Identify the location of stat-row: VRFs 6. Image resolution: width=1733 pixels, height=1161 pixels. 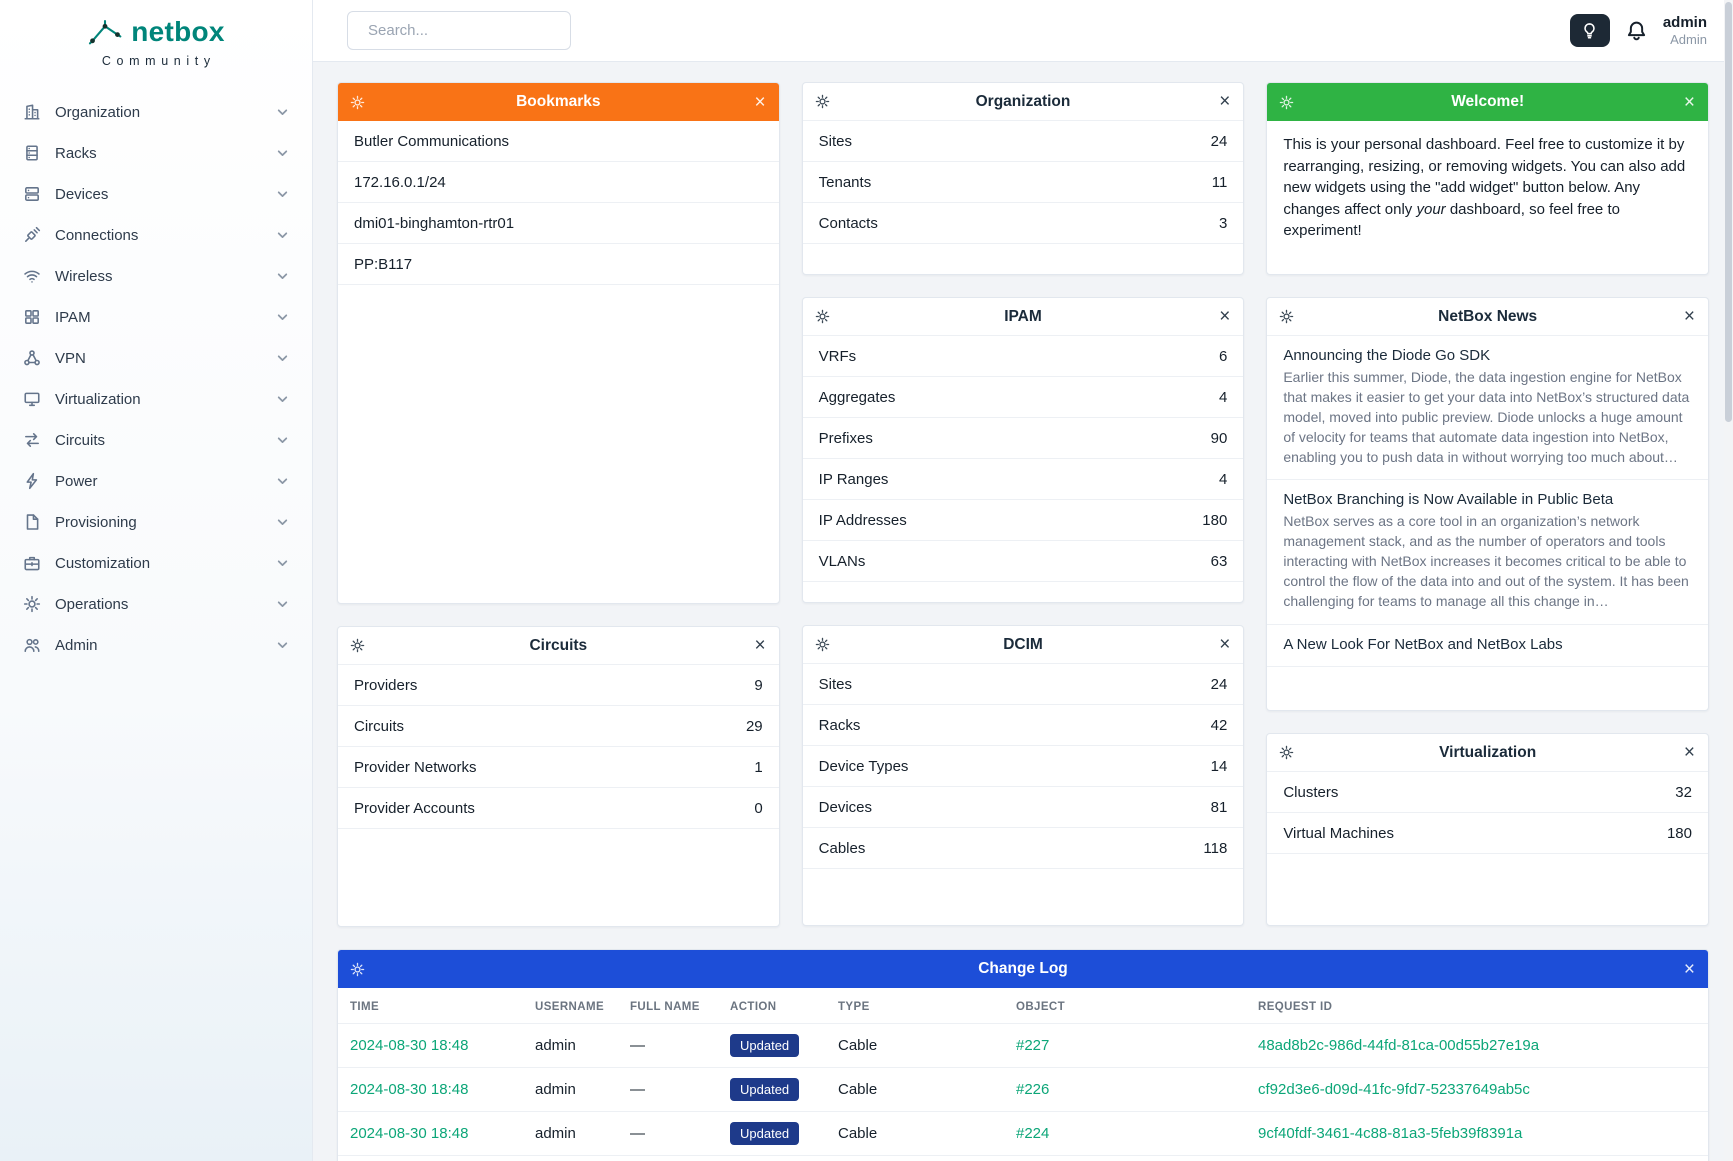
(1023, 356).